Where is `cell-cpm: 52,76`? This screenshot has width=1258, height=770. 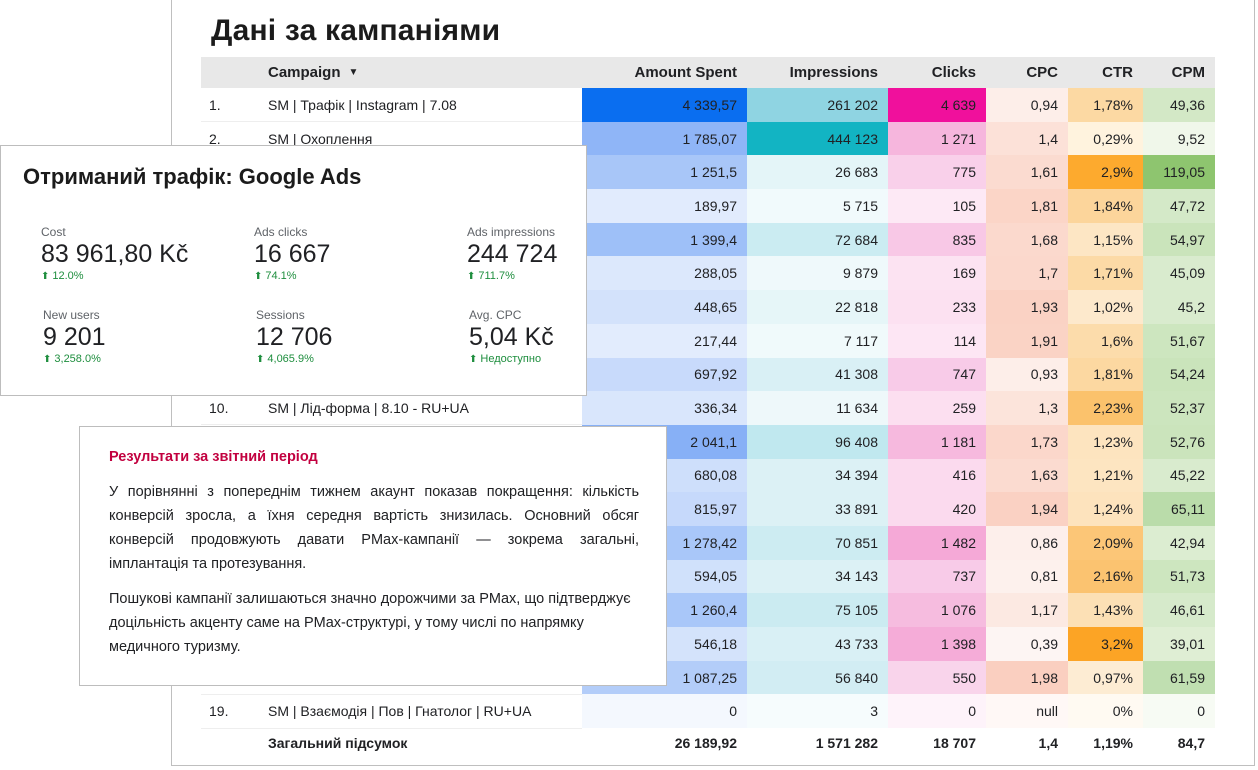
cell-cpm: 52,76 is located at coordinates (1179, 441).